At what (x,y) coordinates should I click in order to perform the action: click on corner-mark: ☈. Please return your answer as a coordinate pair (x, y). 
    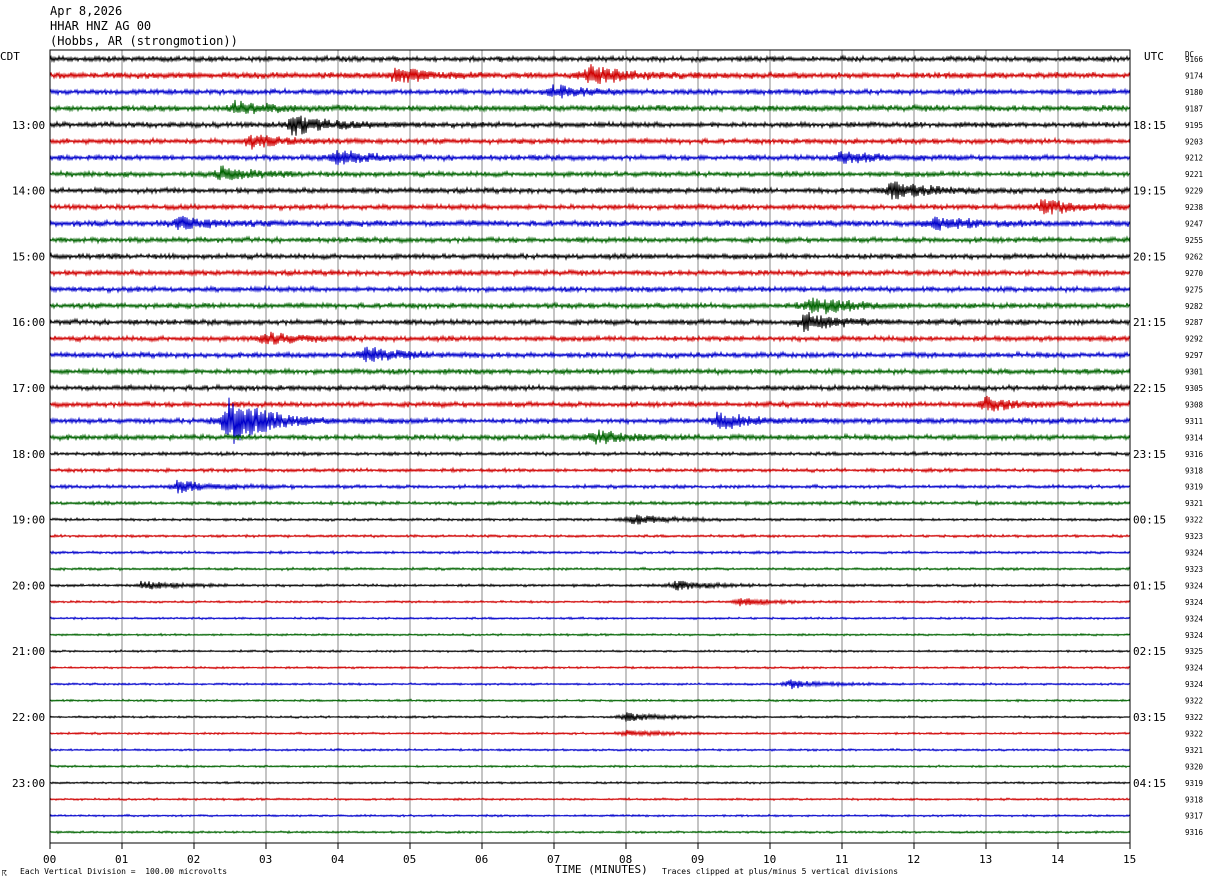
    Looking at the image, I should click on (4, 873).